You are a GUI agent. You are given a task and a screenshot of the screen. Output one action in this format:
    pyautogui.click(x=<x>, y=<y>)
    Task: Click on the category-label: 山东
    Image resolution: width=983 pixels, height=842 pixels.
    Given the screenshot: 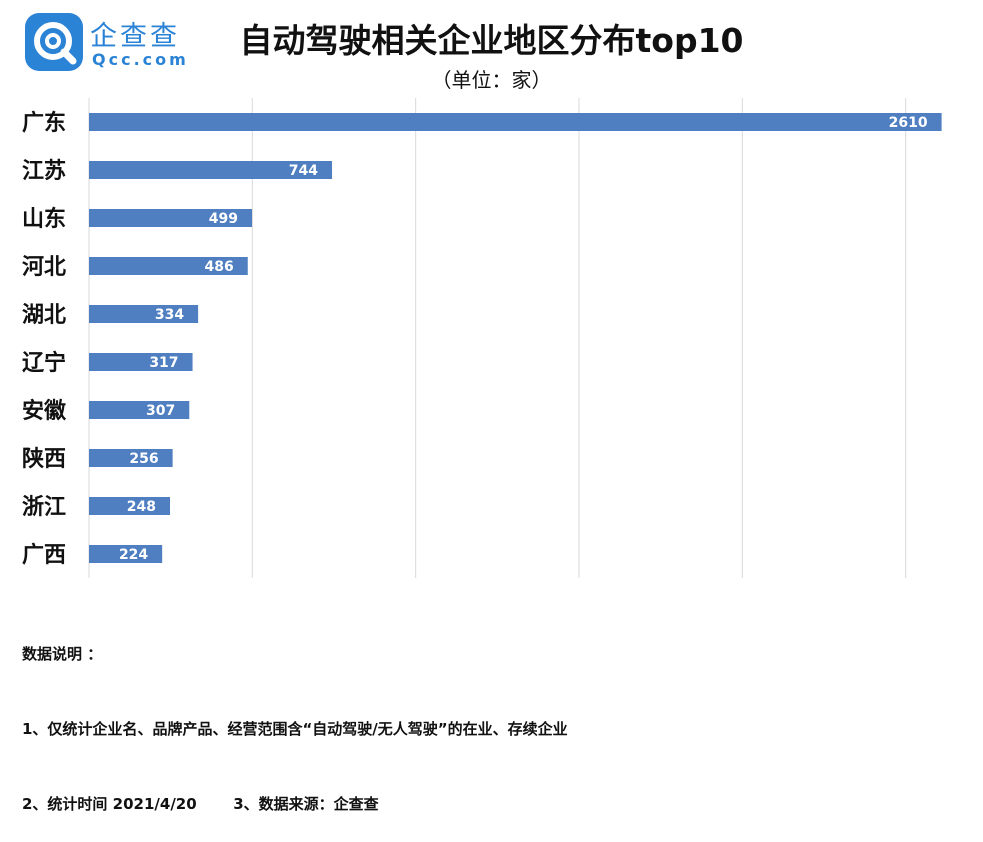 What is the action you would take?
    pyautogui.click(x=44, y=219)
    